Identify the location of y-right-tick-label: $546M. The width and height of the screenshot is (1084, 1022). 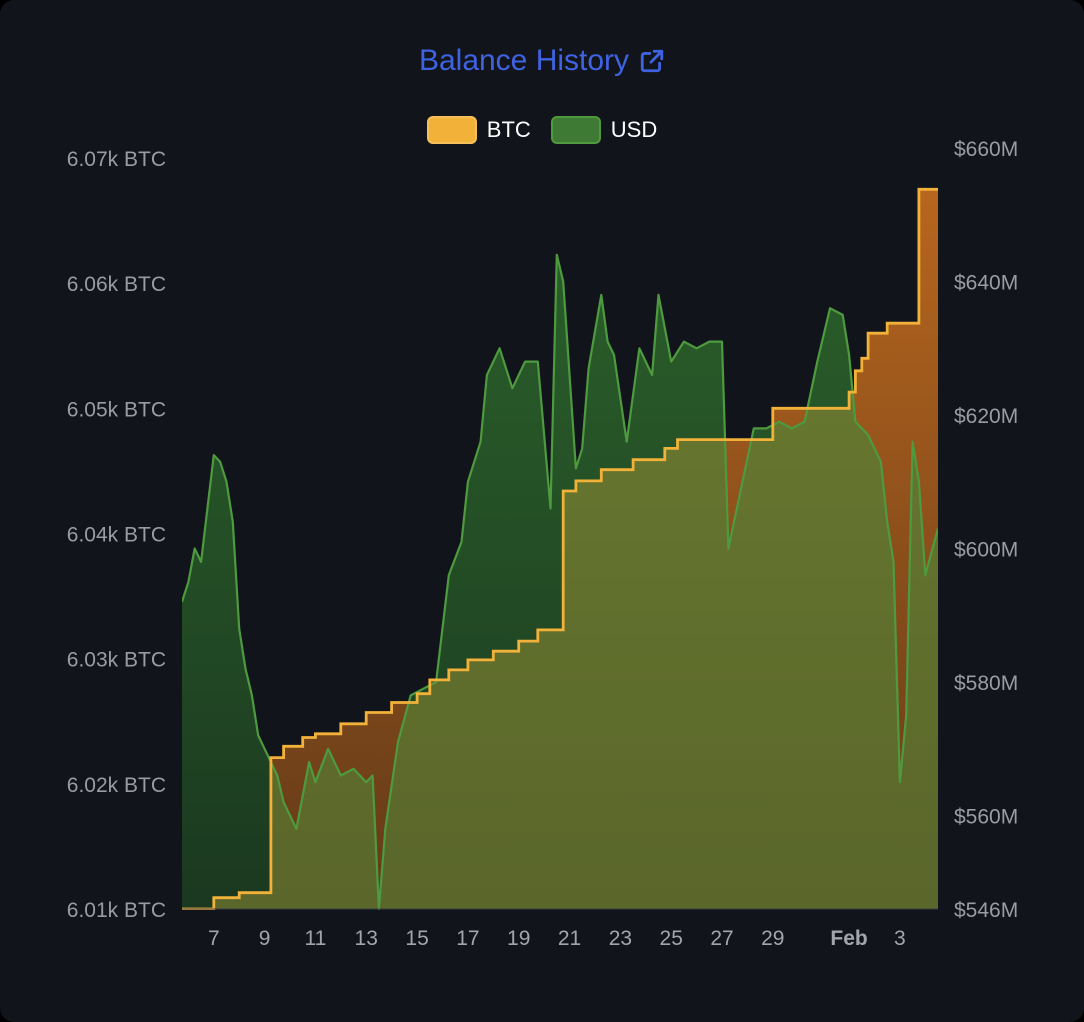
(986, 910).